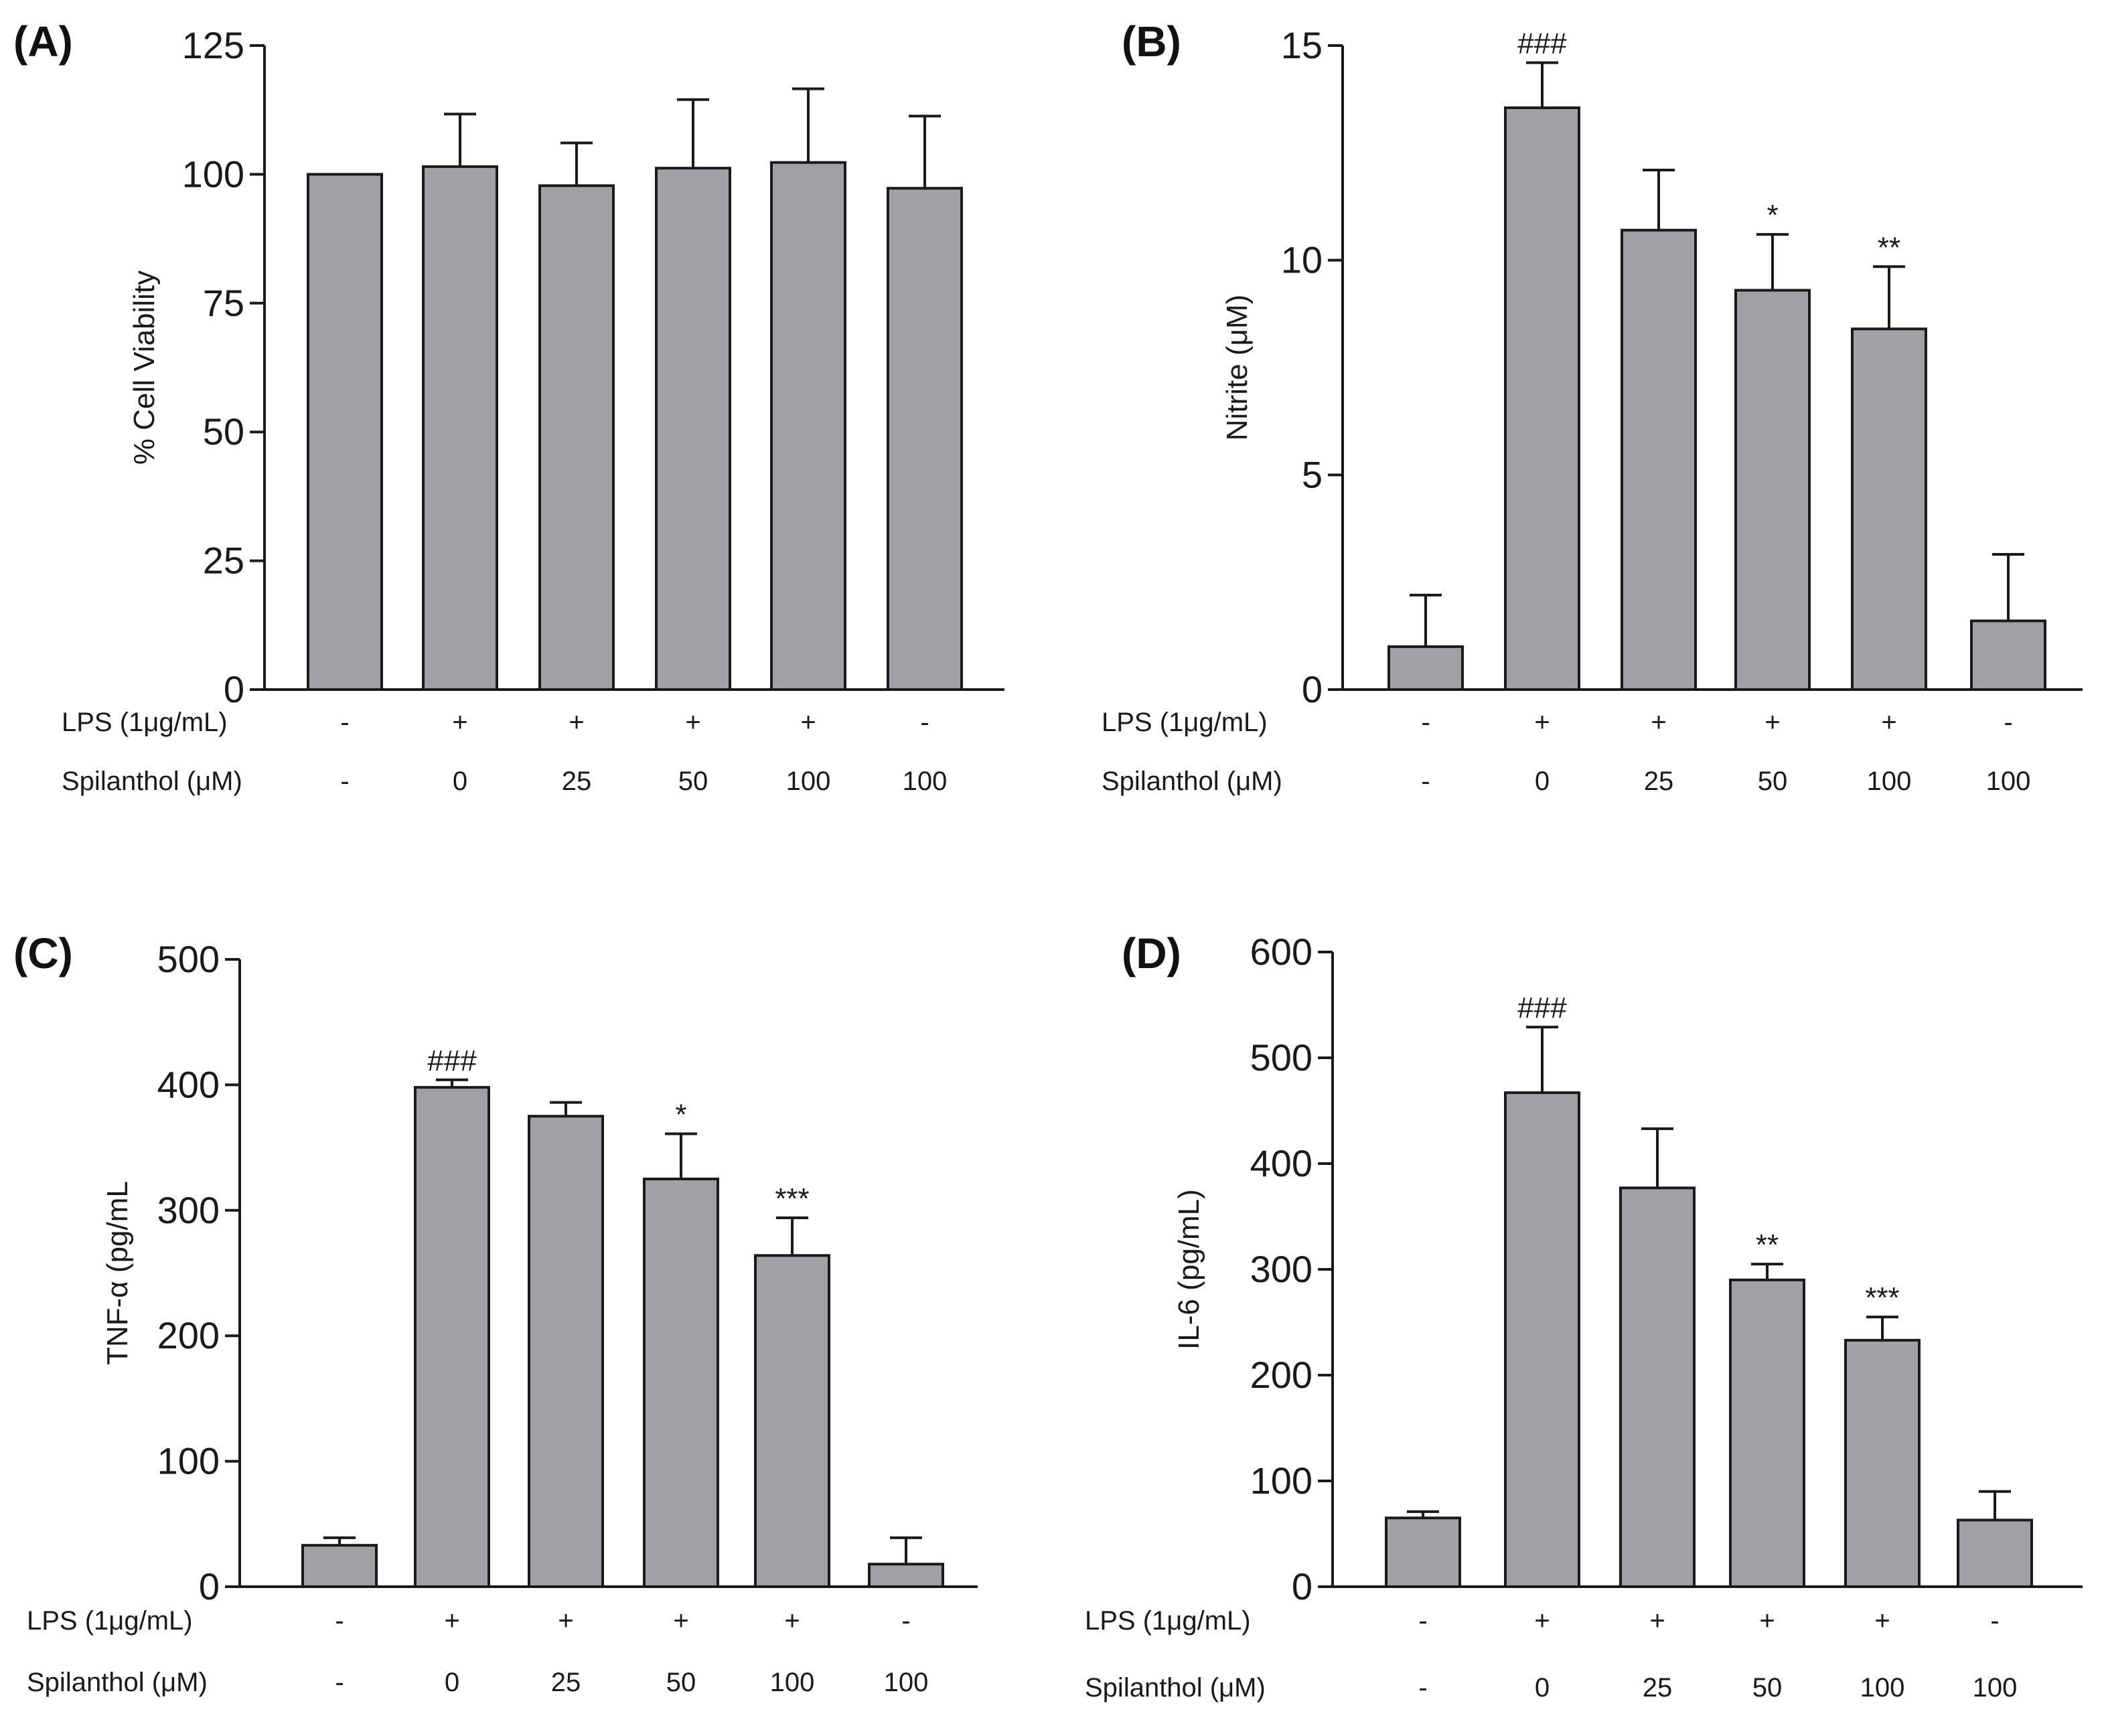  Describe the element at coordinates (1189, 1269) in the screenshot. I see `y-axis-title: IL-6 (pg/mL)` at that location.